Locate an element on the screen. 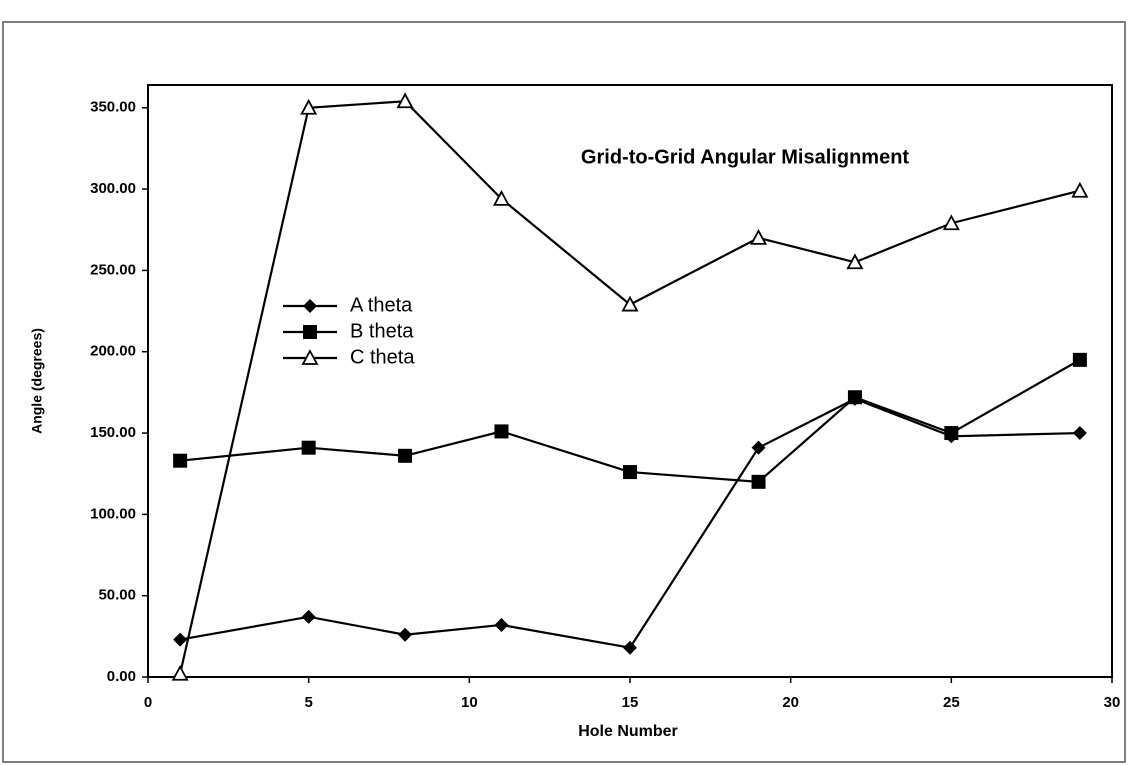 Image resolution: width=1128 pixels, height=765 pixels. y-tick-label: 350.00 is located at coordinates (113, 107).